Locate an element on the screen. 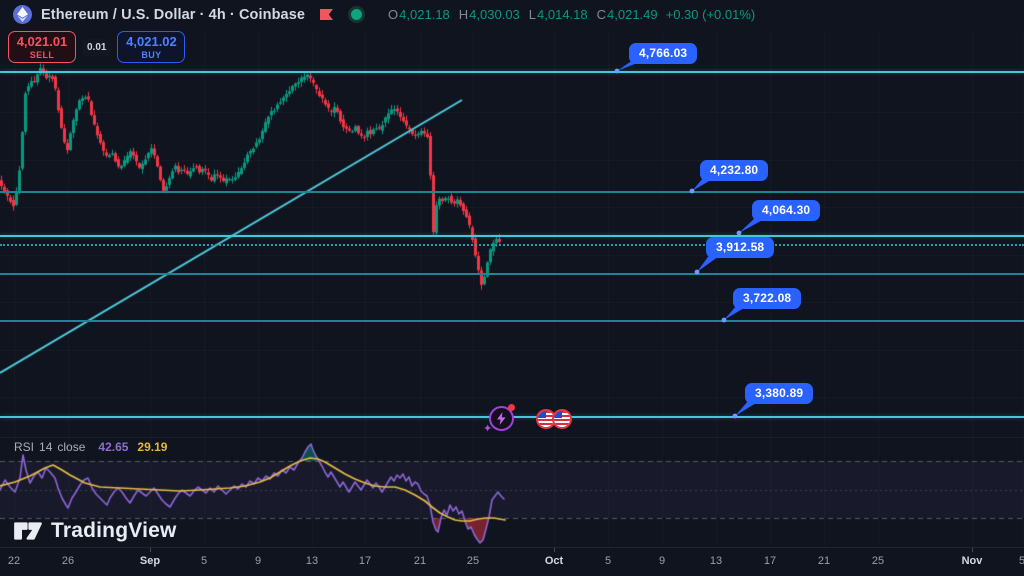 The height and width of the screenshot is (576, 1024). tradingview-watermark: TradingView is located at coordinates (95, 531).